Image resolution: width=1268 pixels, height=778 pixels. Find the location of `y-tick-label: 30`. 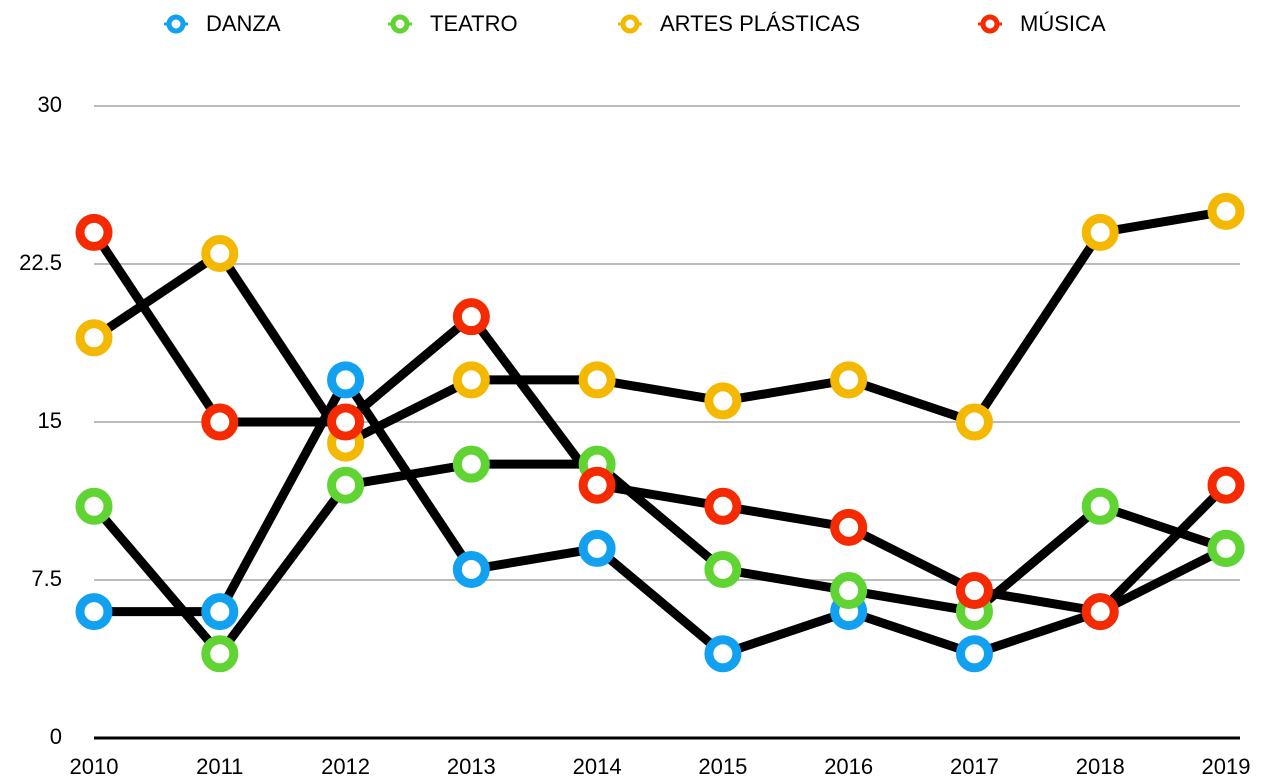

y-tick-label: 30 is located at coordinates (50, 104).